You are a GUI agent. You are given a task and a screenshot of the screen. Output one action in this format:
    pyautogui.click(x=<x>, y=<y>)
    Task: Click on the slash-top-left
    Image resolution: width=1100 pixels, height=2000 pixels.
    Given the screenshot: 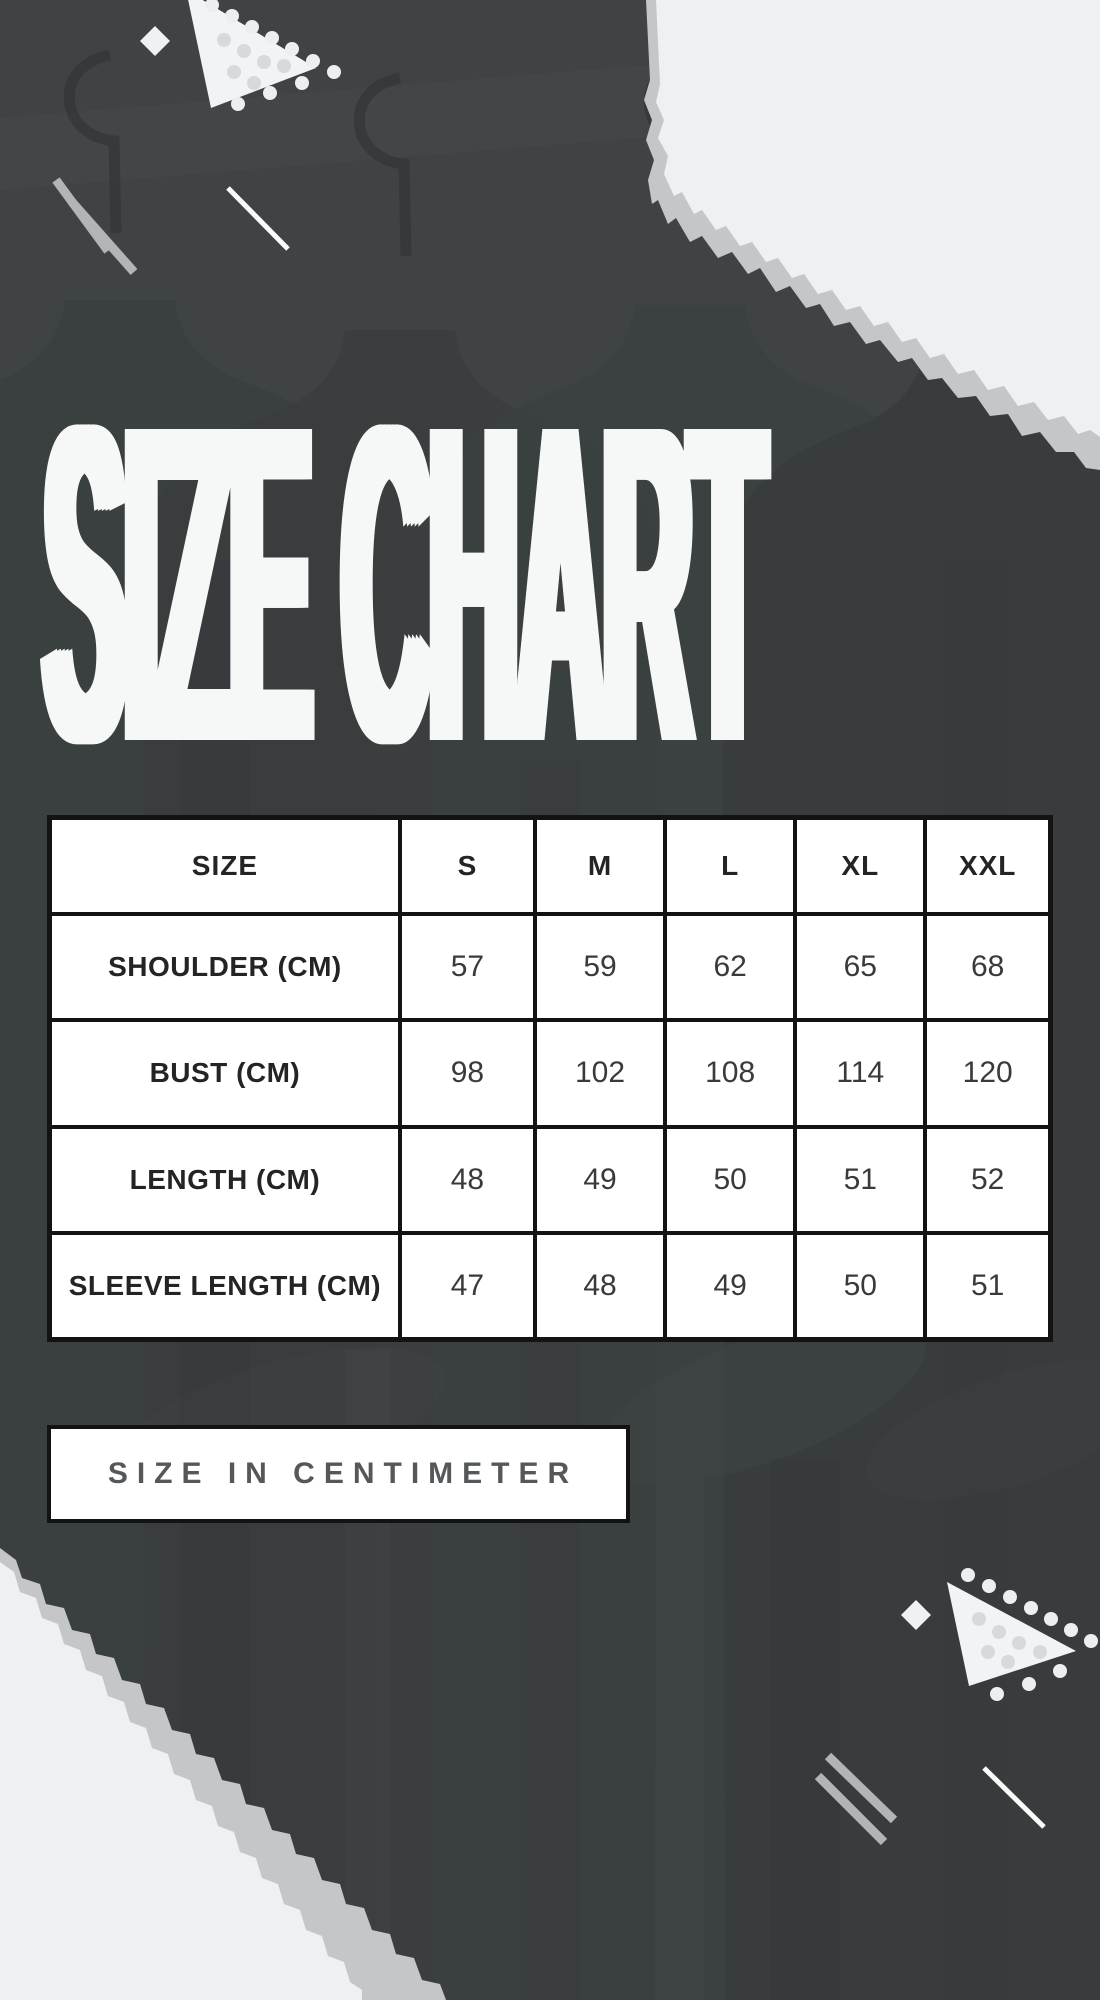 What is the action you would take?
    pyautogui.click(x=258, y=218)
    